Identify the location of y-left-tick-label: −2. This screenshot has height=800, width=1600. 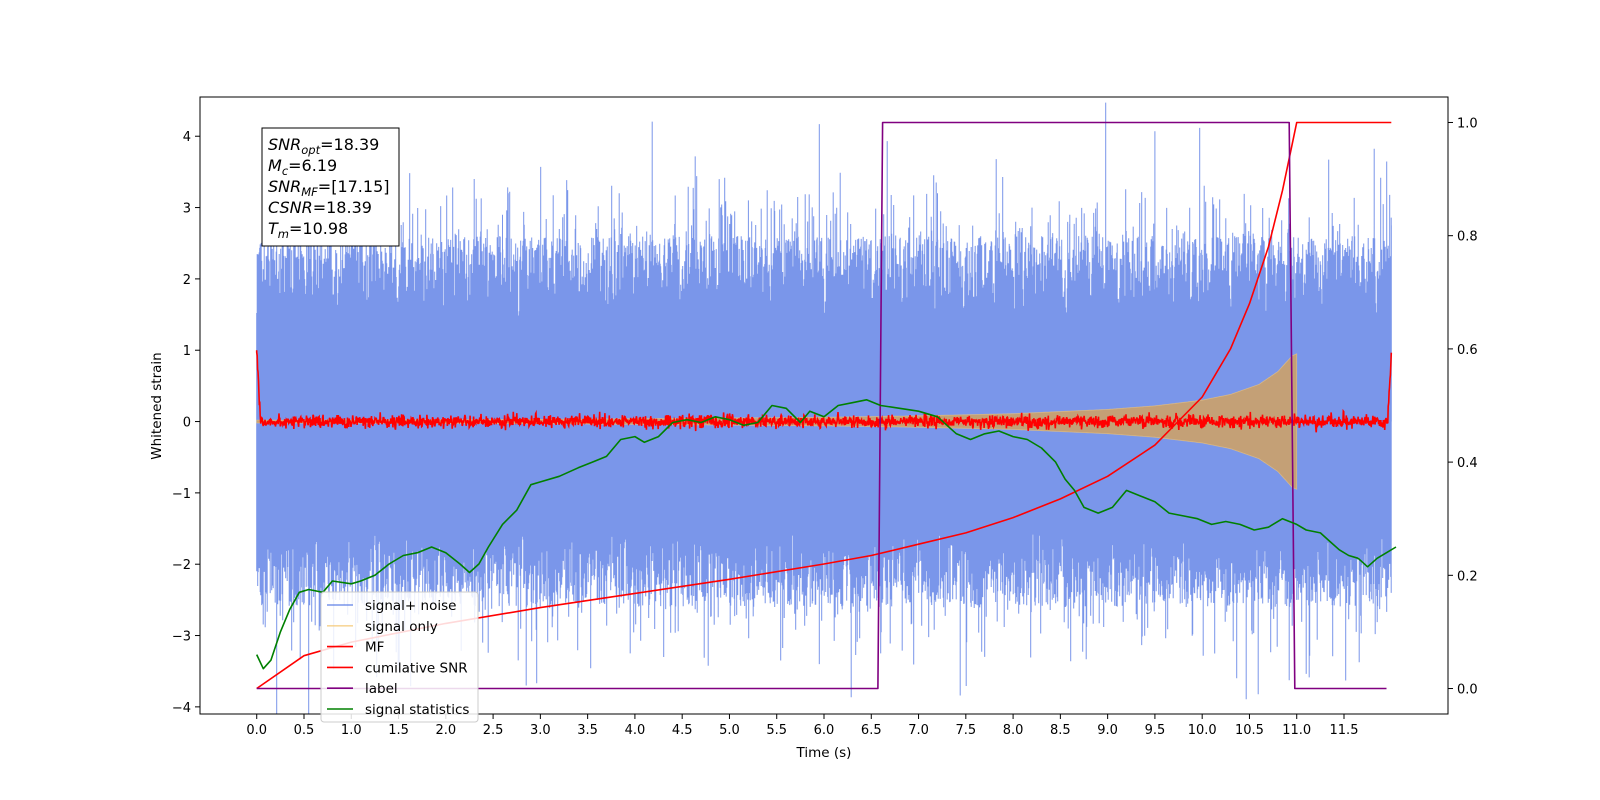
(181, 565).